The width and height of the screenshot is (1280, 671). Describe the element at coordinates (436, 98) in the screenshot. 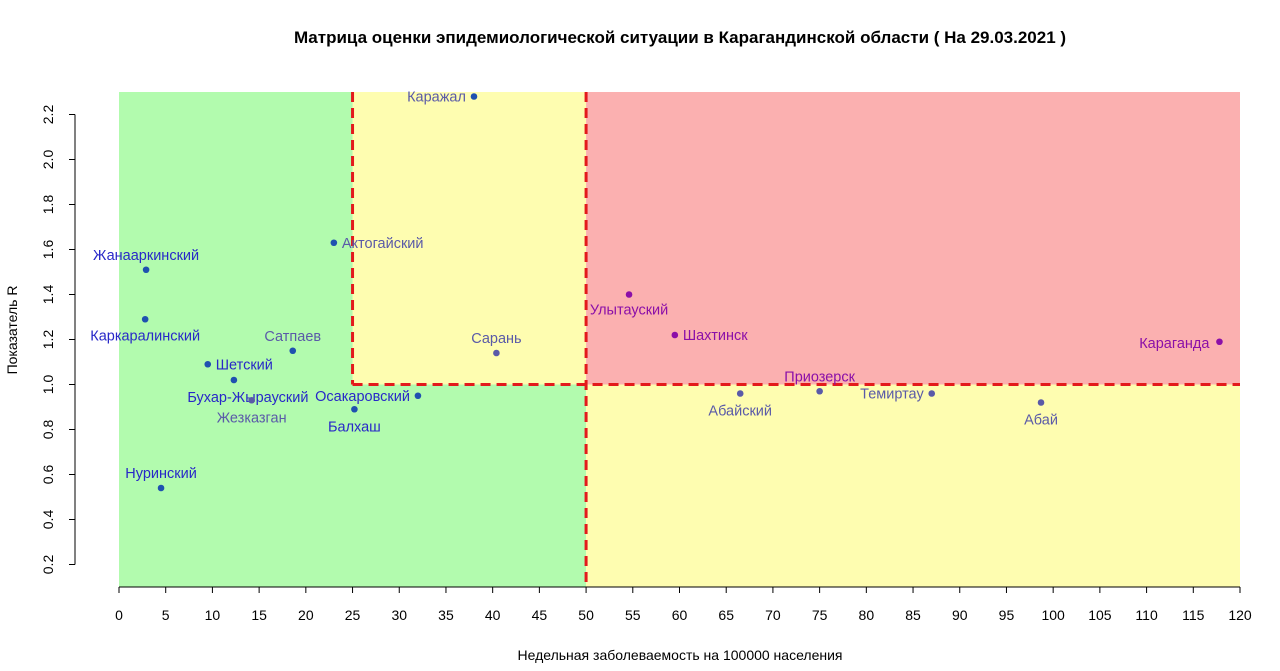

I see `data-point-label: Каражал` at that location.